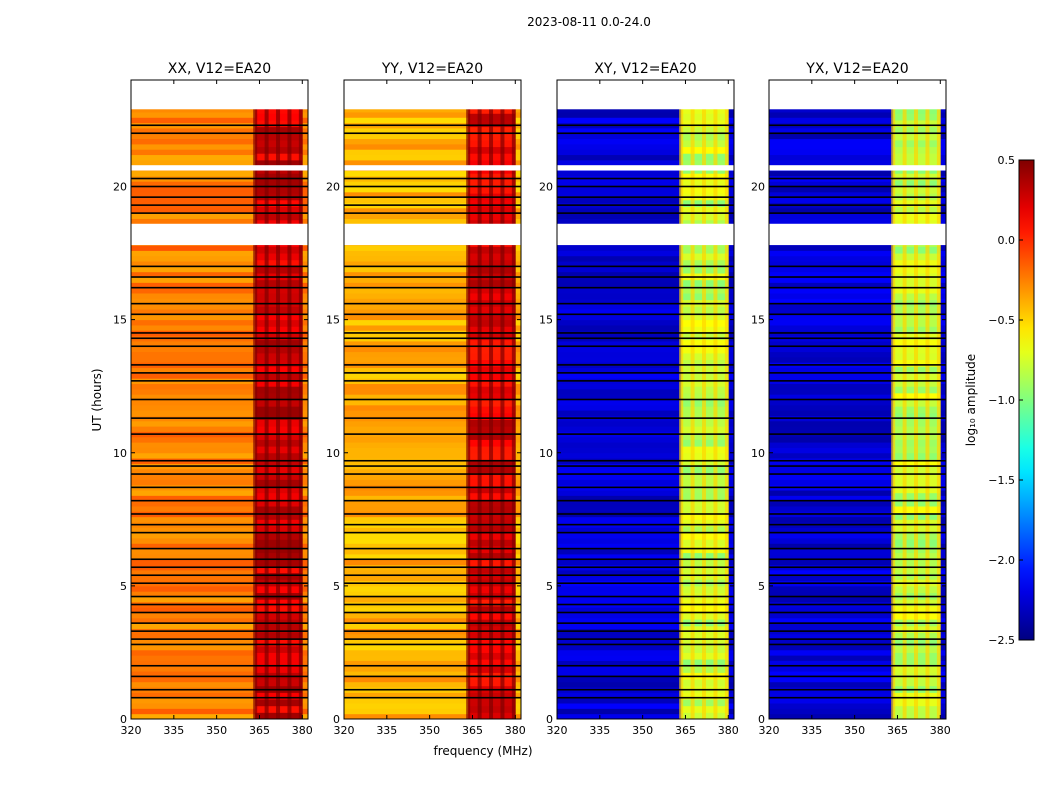 This screenshot has height=800, width=1050. Describe the element at coordinates (758, 187) in the screenshot. I see `y-tick-label: 20` at that location.